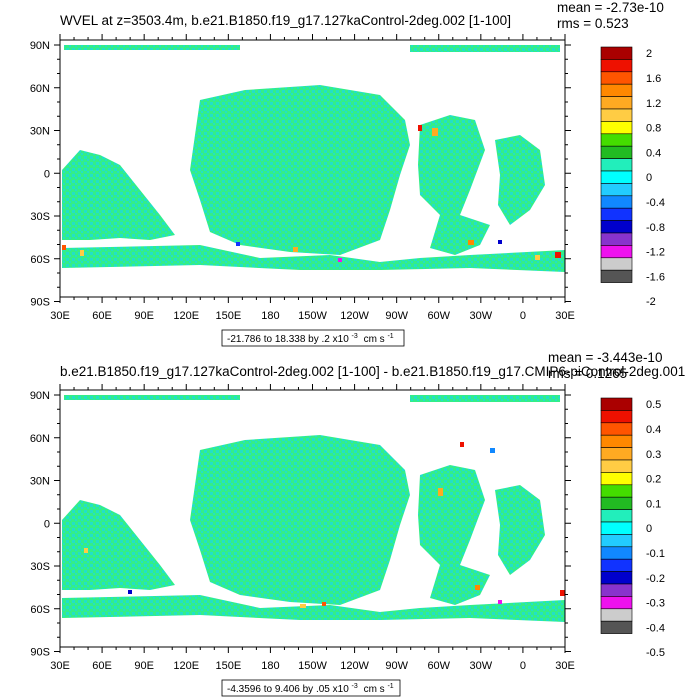  What do you see at coordinates (653, 455) in the screenshot?
I see `colorbar-label: 0.3` at bounding box center [653, 455].